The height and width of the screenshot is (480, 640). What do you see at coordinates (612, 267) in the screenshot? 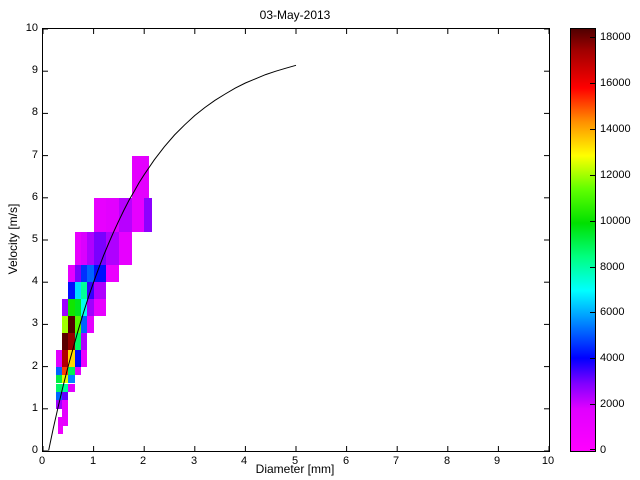
I see `colorbar-tick-label: 8000` at bounding box center [612, 267].